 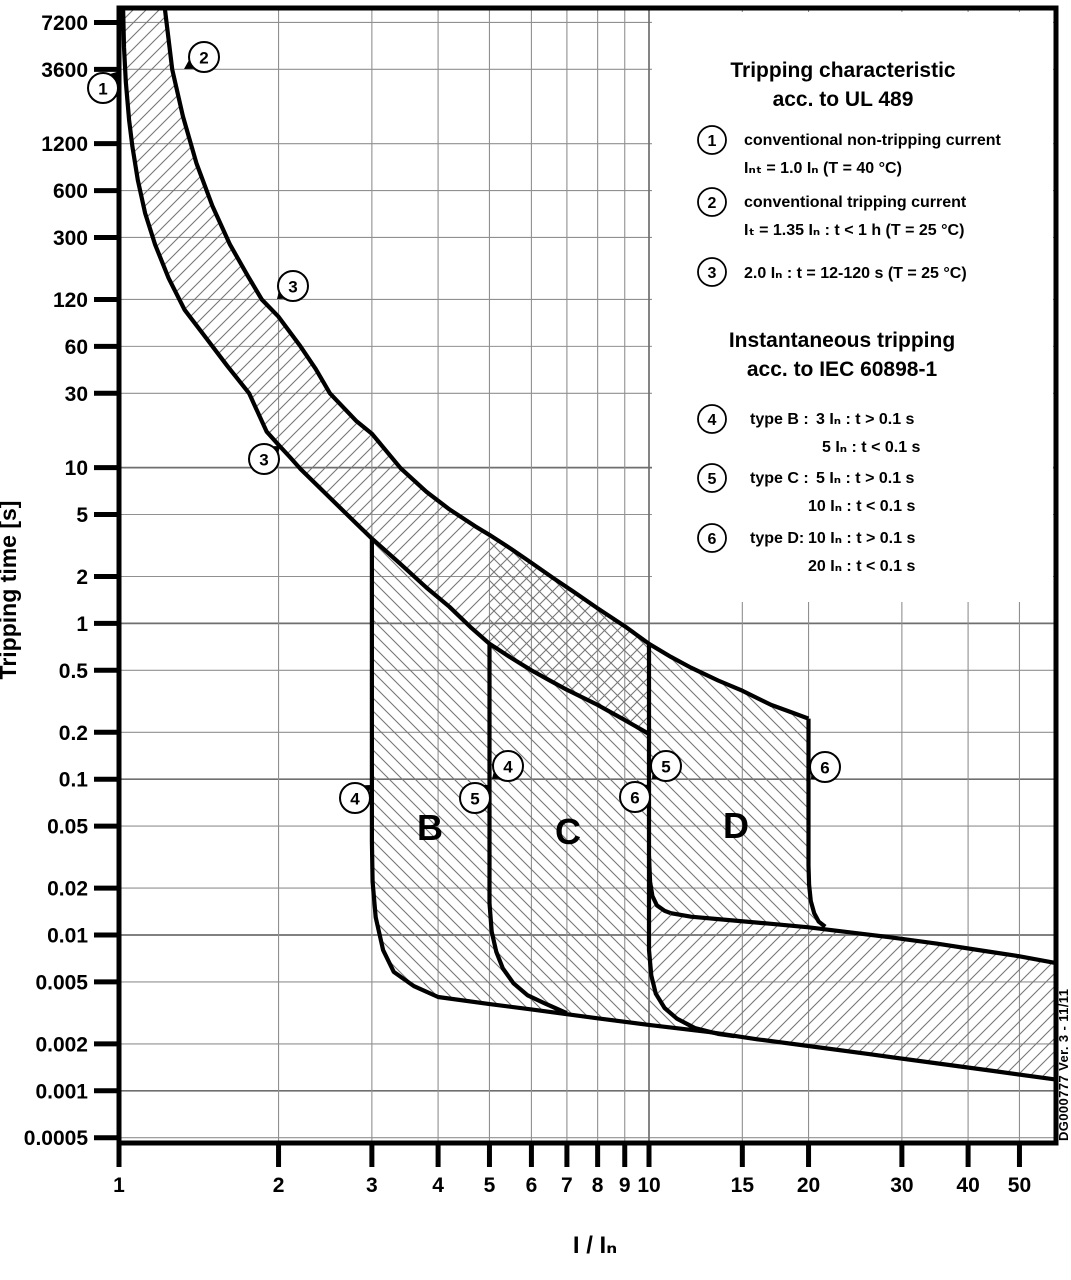 What do you see at coordinates (861, 506) in the screenshot?
I see `legend-item-text: 10 Iₙ : t < 0.1 s` at bounding box center [861, 506].